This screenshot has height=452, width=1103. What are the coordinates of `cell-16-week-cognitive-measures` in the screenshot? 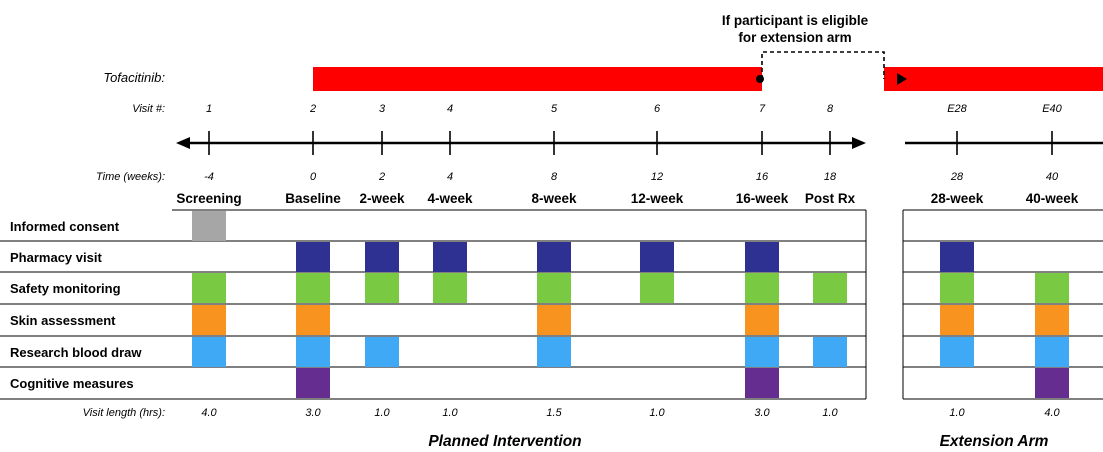 It's located at (762, 383).